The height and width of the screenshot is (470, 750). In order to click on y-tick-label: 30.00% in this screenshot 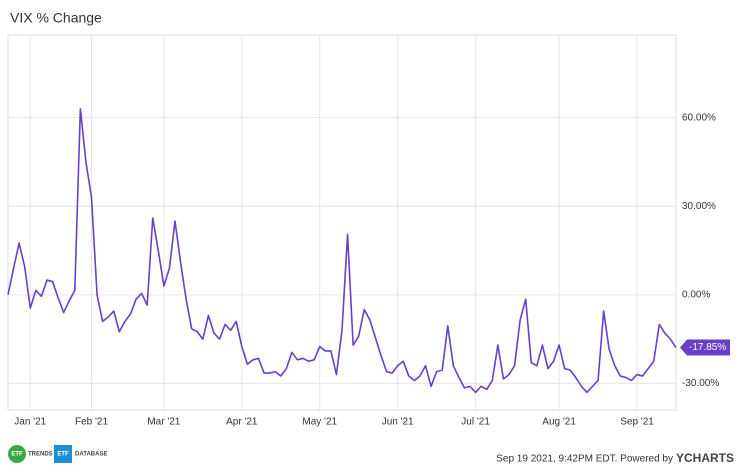, I will do `click(699, 206)`.